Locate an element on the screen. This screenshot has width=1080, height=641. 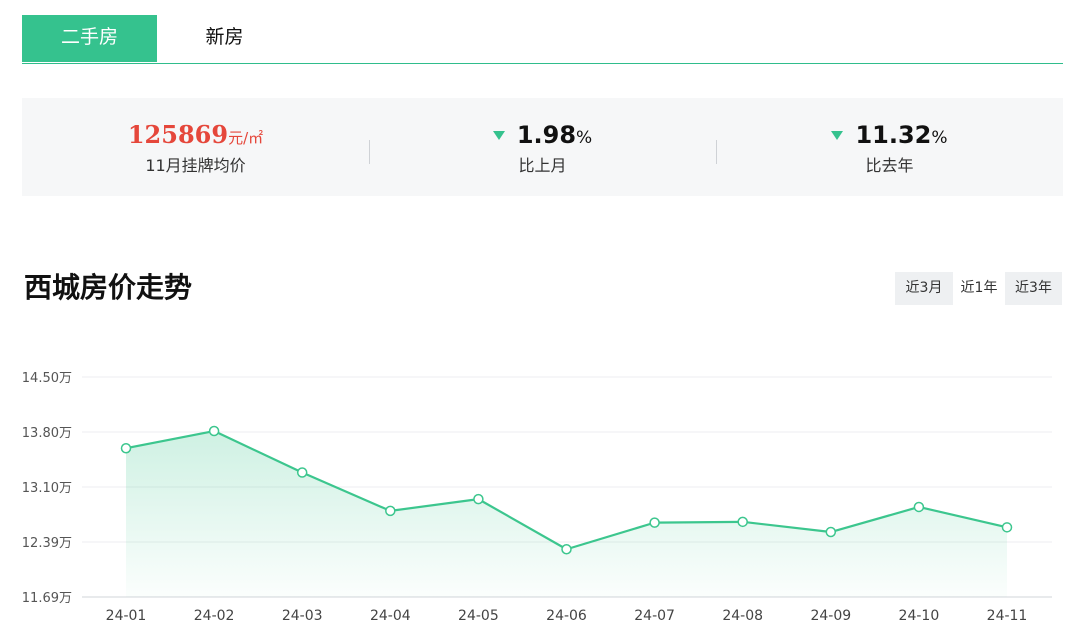
y-tick-label: 13.80万 is located at coordinates (47, 433).